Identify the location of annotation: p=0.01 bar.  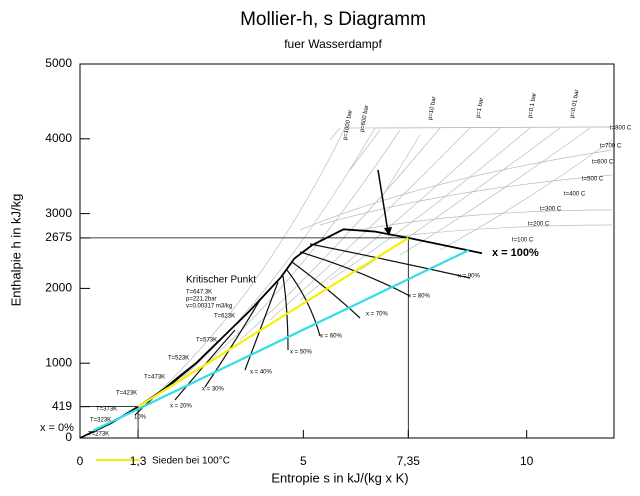
(575, 103).